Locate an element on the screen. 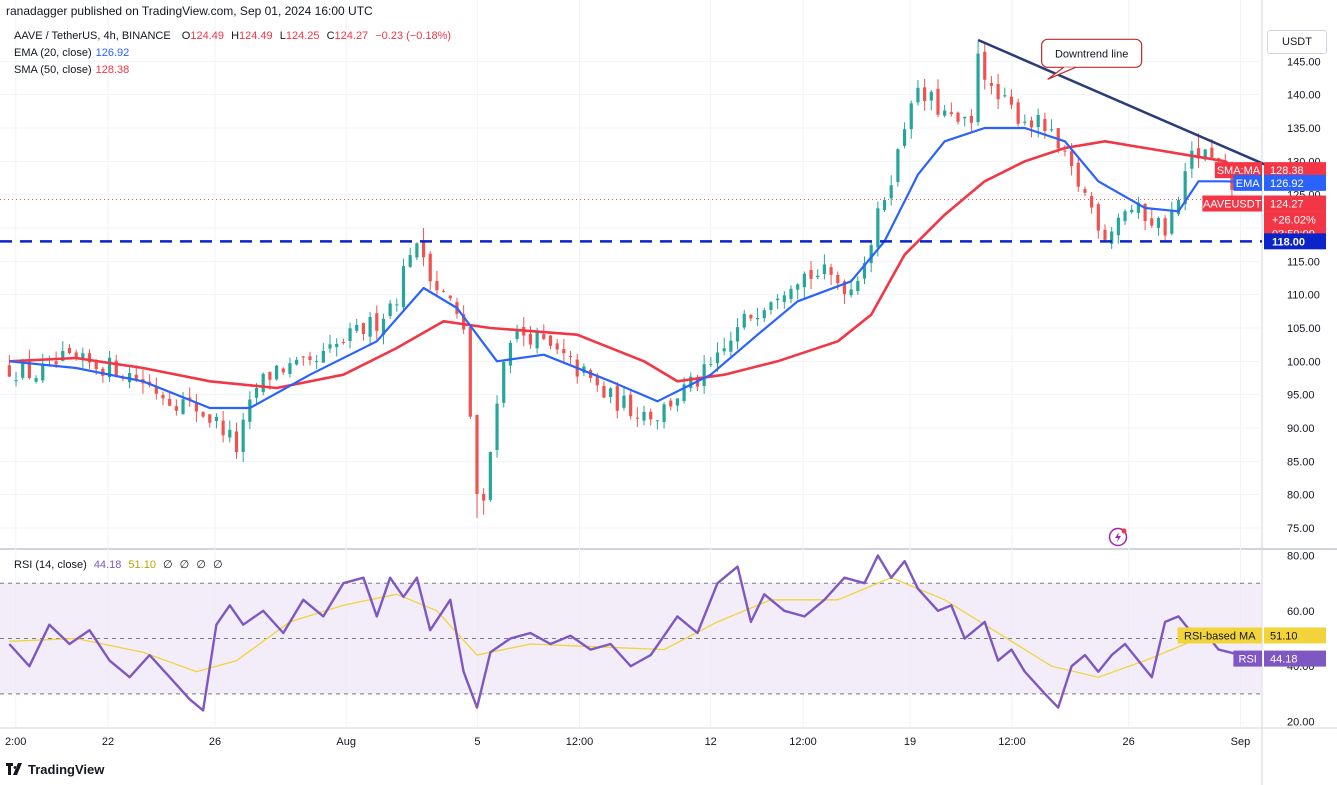 The width and height of the screenshot is (1337, 785). tradingview-logo-icon is located at coordinates (14, 769).